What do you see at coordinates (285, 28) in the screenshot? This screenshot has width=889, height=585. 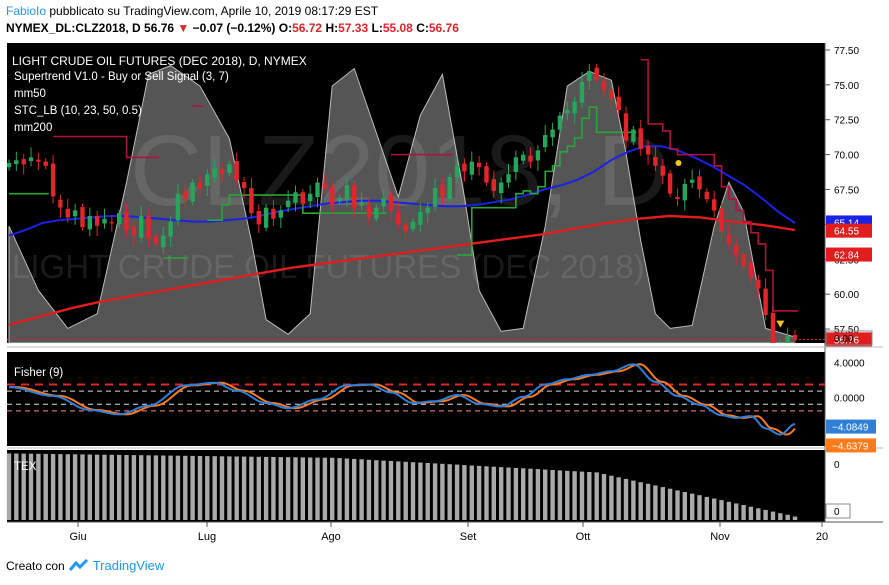 I see `open-label: O:` at bounding box center [285, 28].